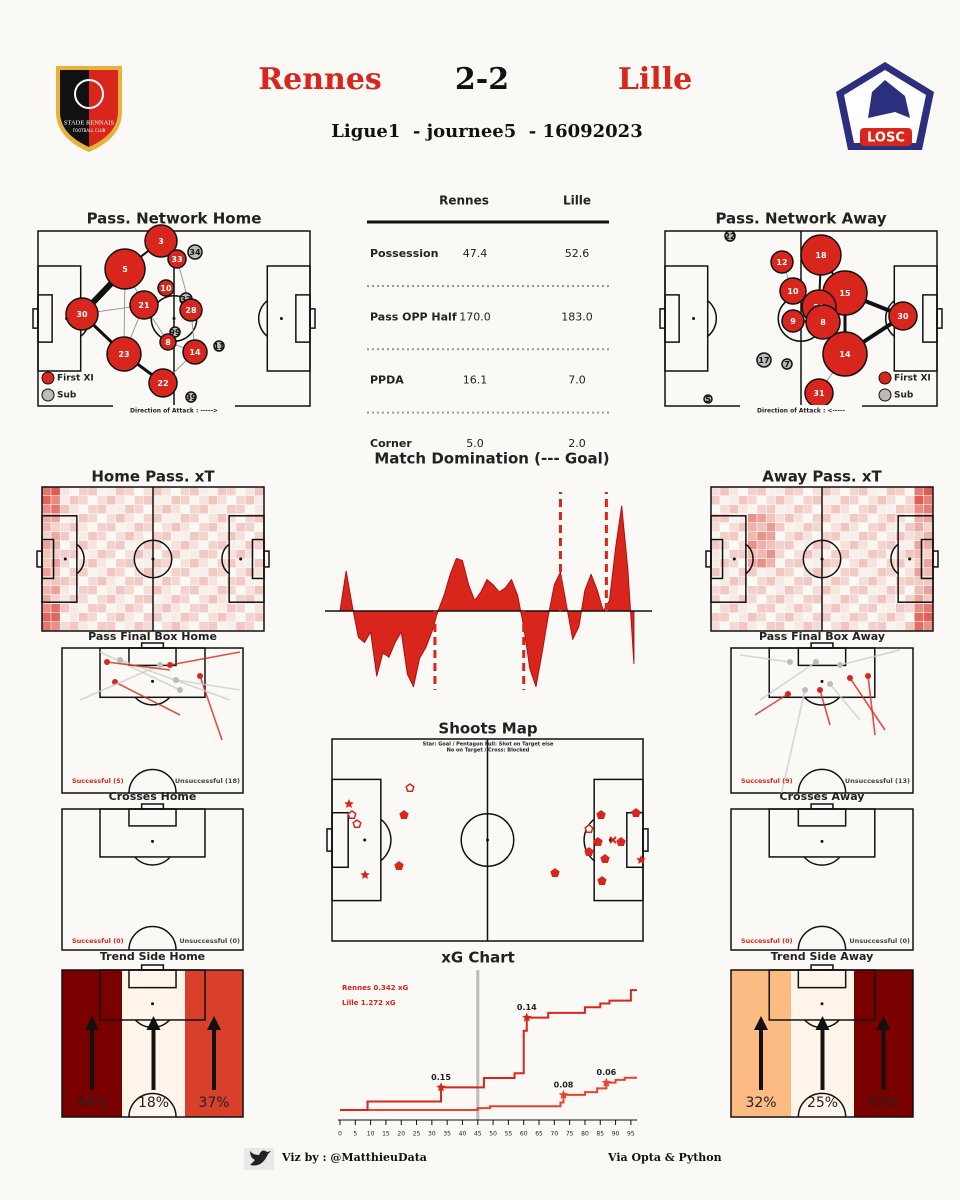 This screenshot has width=960, height=1200. Describe the element at coordinates (357, 823) in the screenshot. I see `shot` at that location.